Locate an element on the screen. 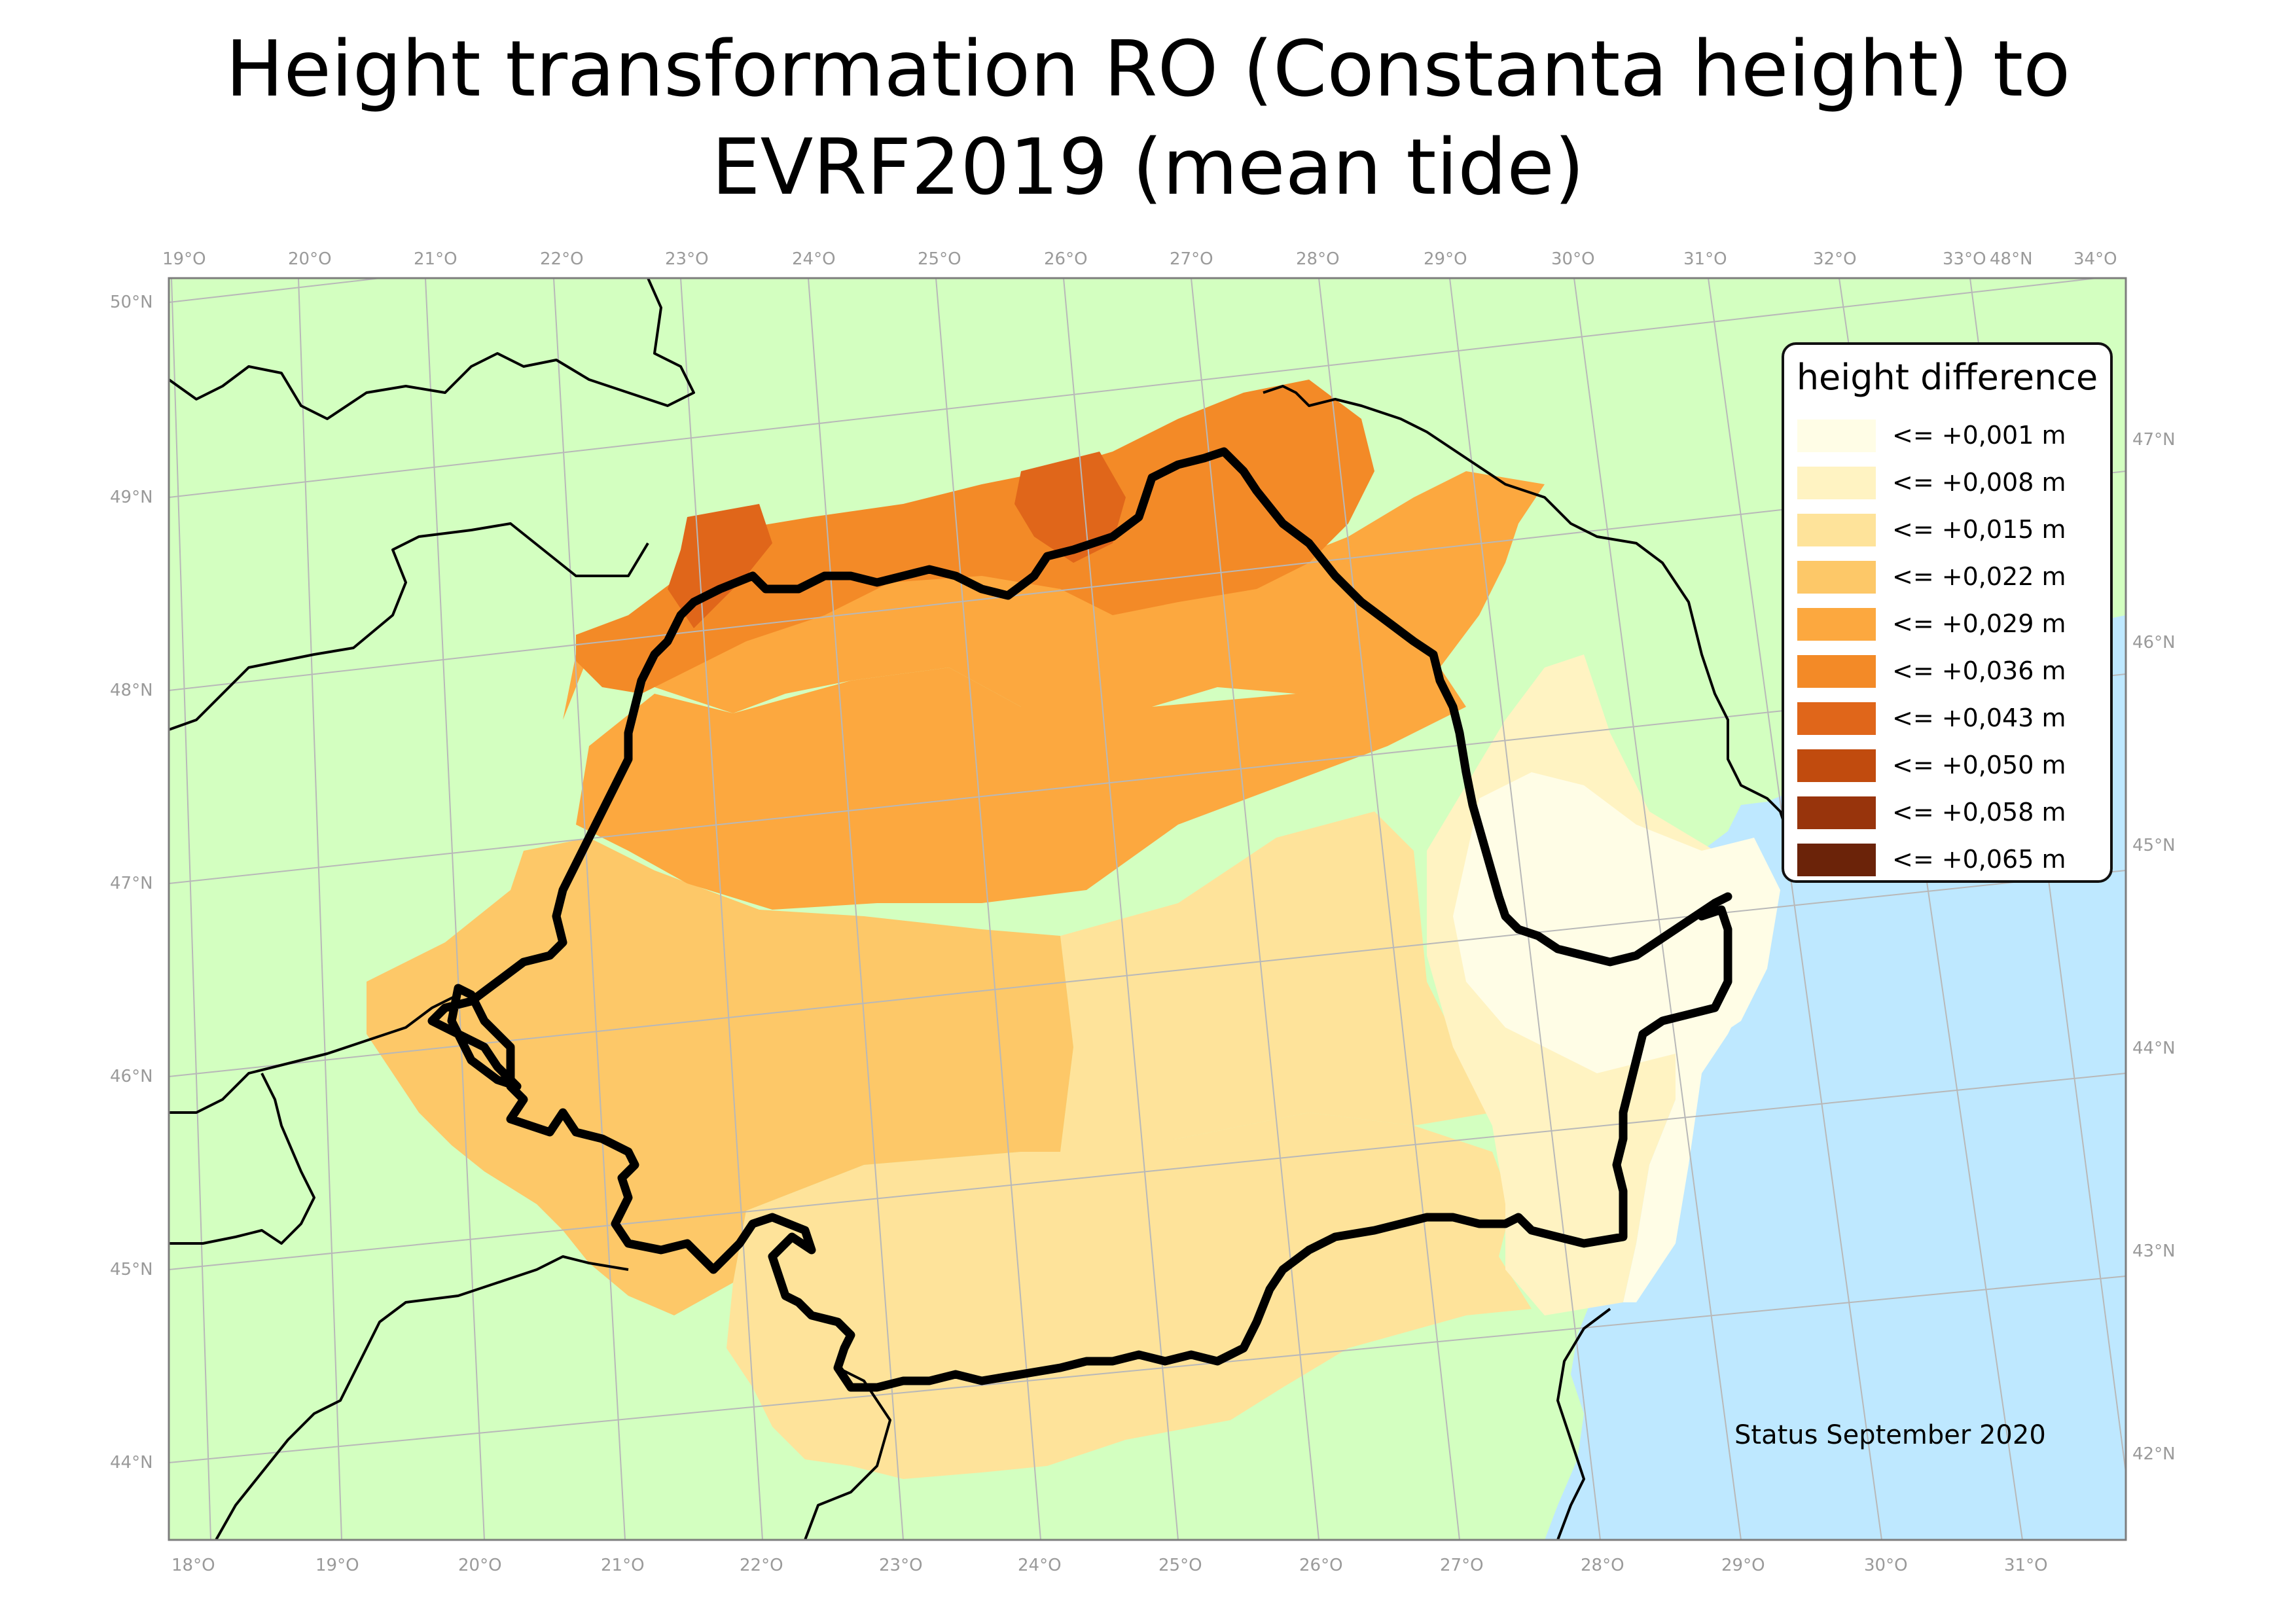 This screenshot has width=2296, height=1623. legend-title: height difference is located at coordinates (1947, 378).